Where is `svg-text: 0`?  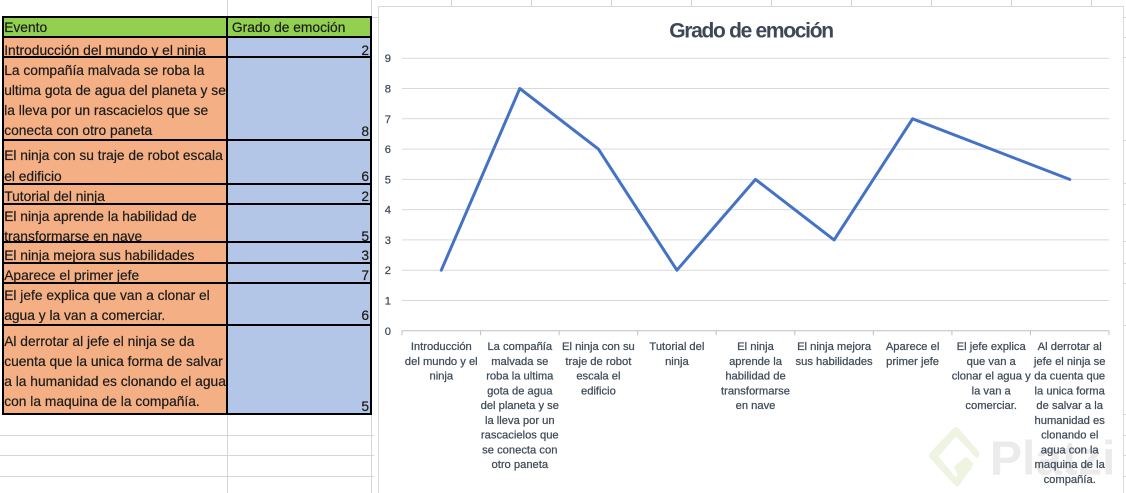
svg-text: 0 is located at coordinates (388, 332).